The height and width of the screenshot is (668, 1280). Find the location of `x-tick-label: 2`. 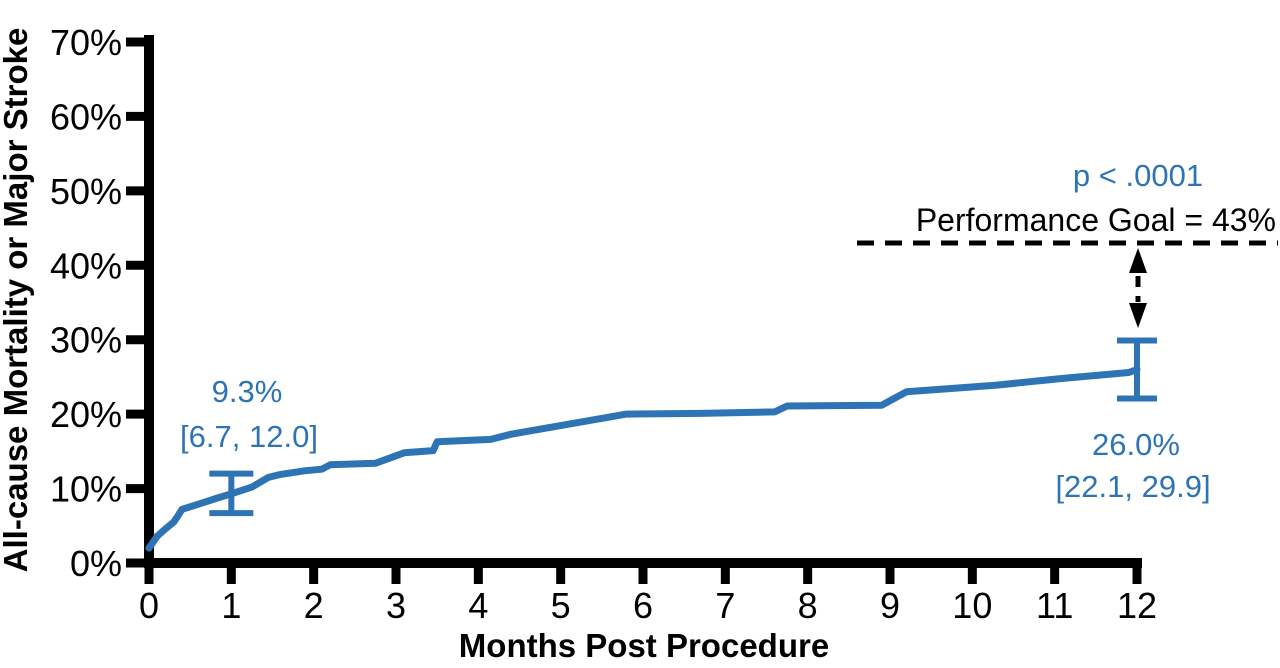

x-tick-label: 2 is located at coordinates (314, 605).